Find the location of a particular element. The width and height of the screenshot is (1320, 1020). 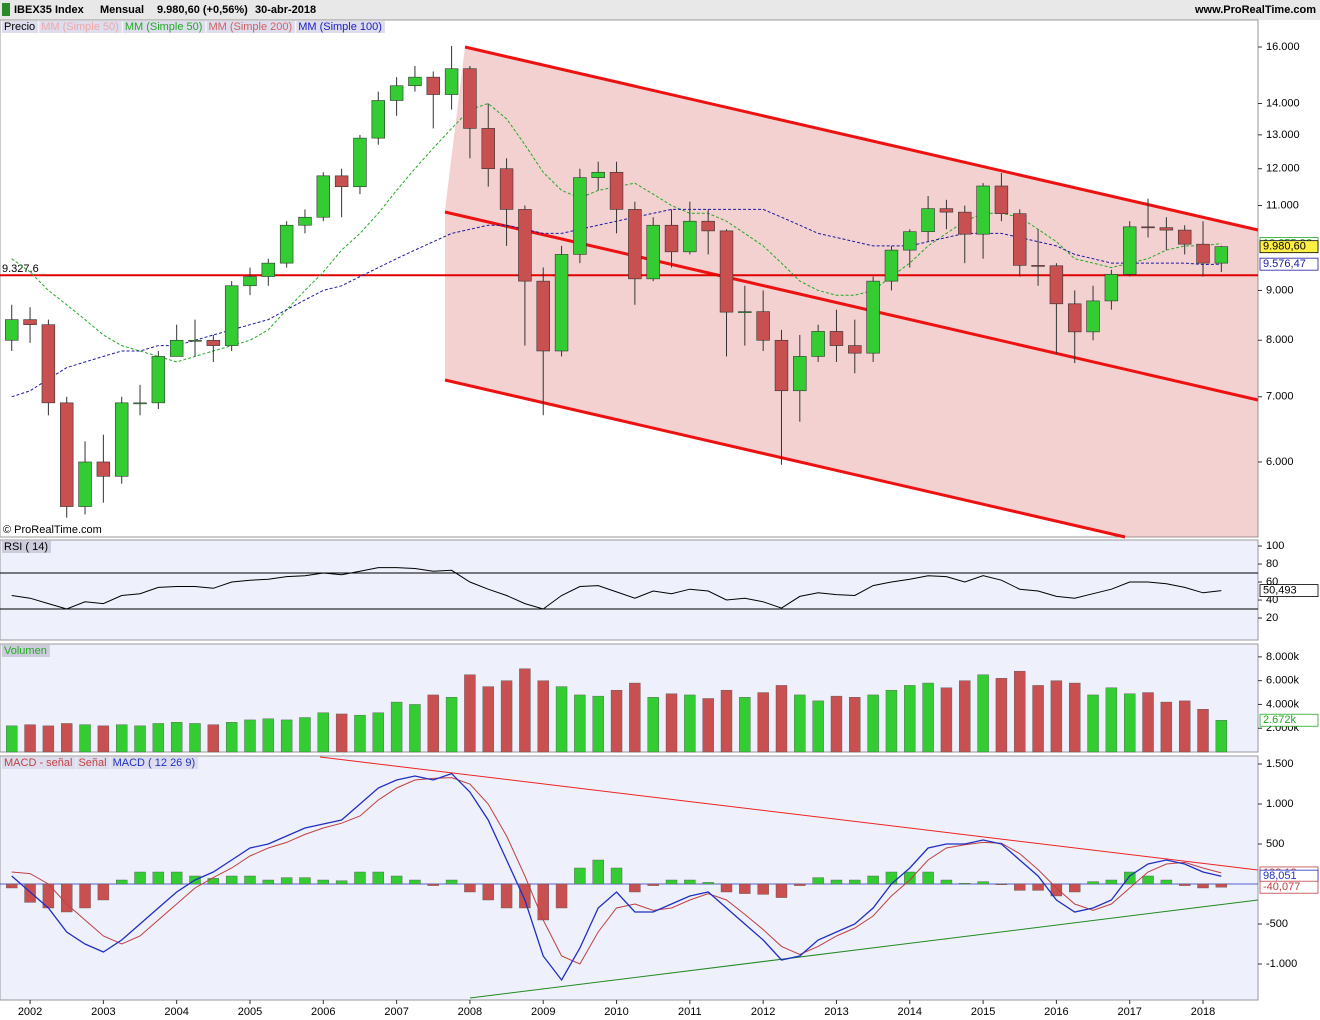

legend-entry: Señal is located at coordinates (92, 763).